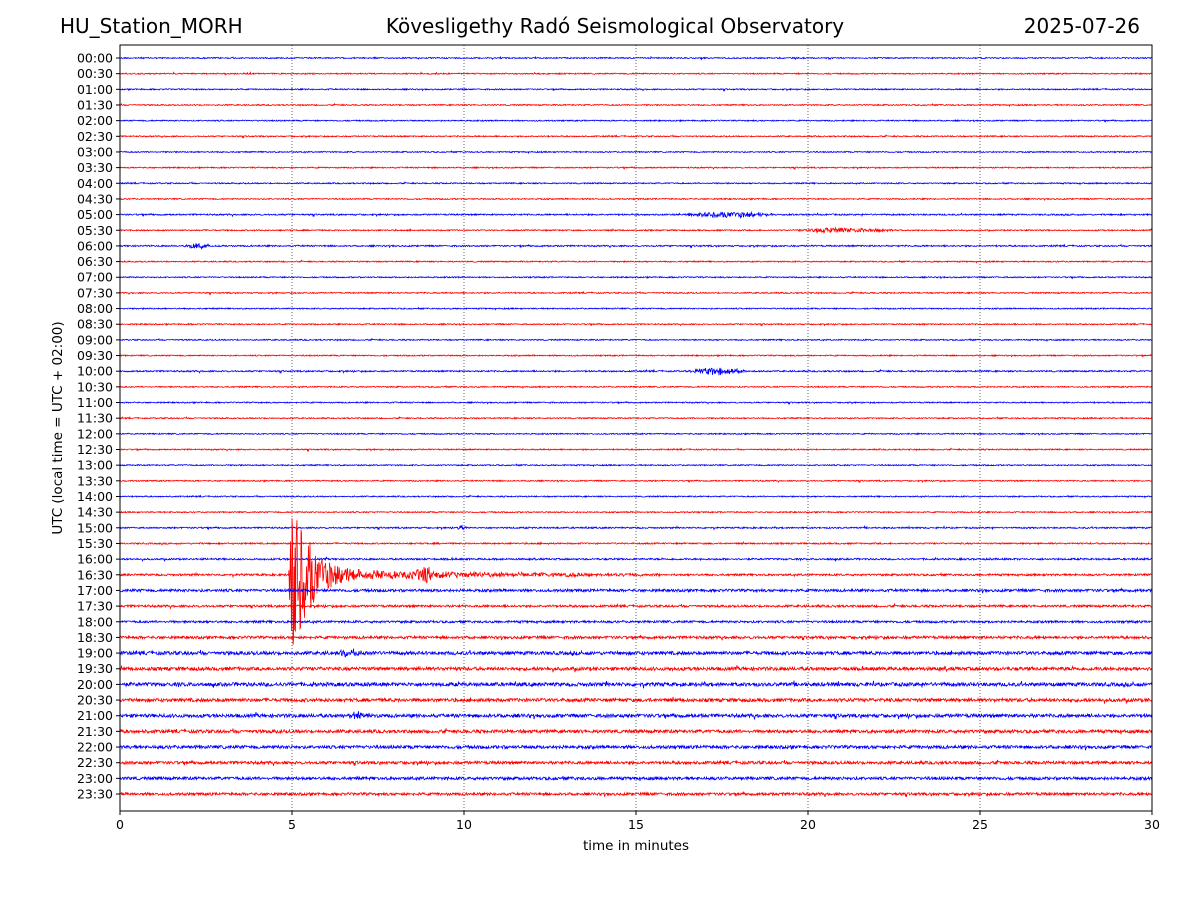 This screenshot has width=1200, height=900. I want to click on trace-1900, so click(636, 653).